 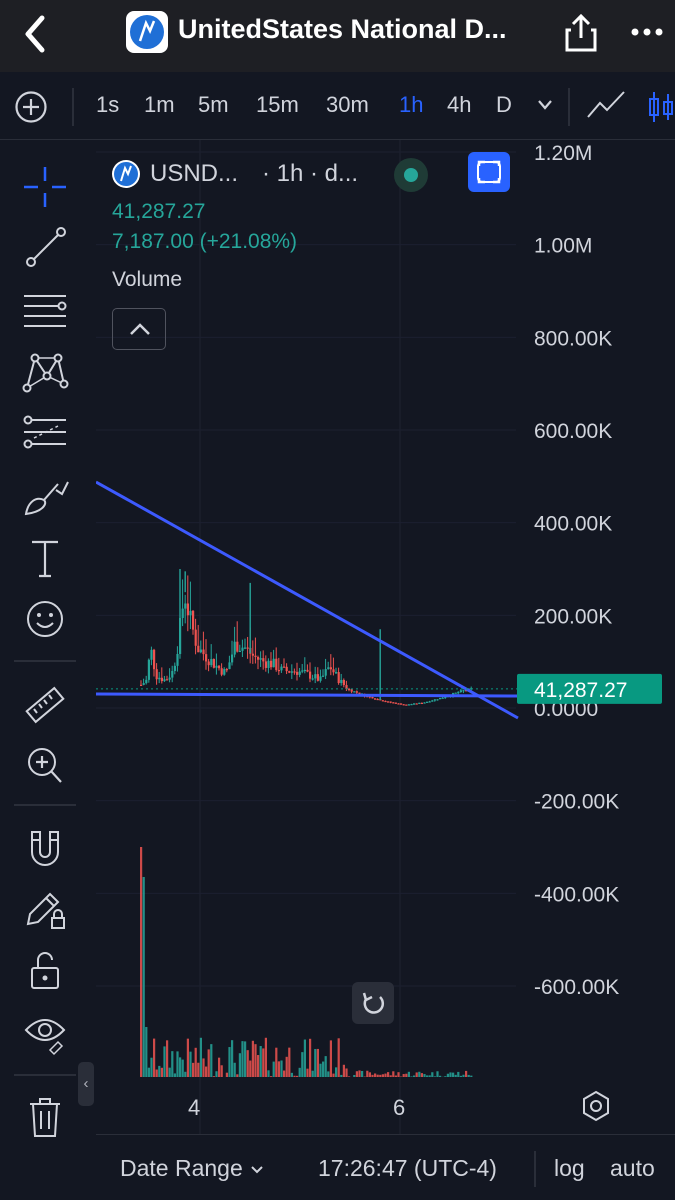 I want to click on forecast-icon, so click(x=44, y=432).